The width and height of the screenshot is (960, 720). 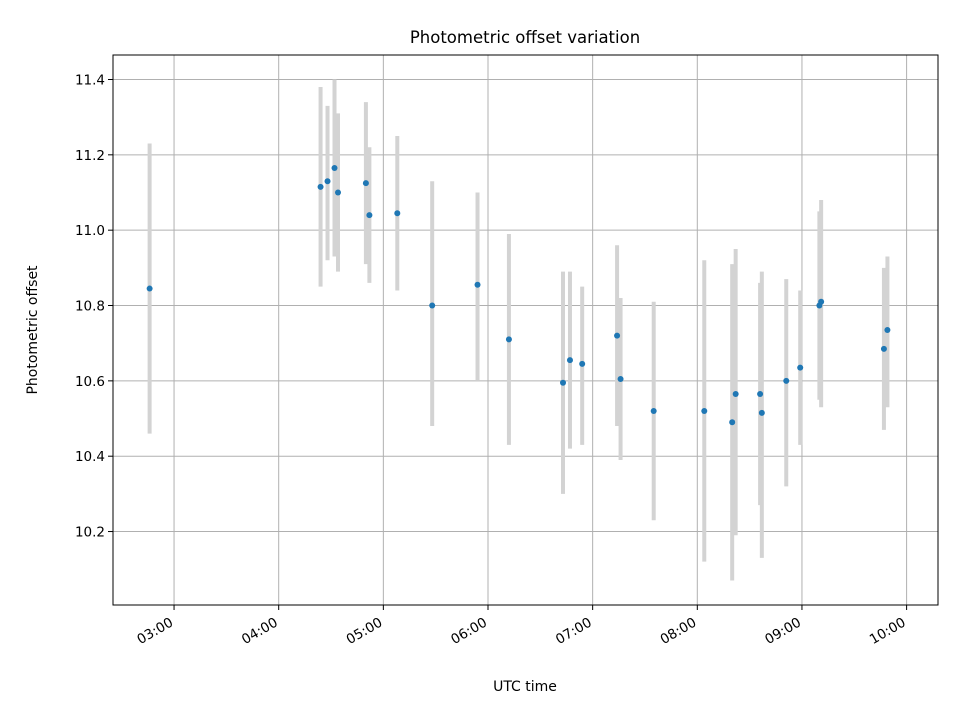 I want to click on x-tick-label: 07:00, so click(x=574, y=631).